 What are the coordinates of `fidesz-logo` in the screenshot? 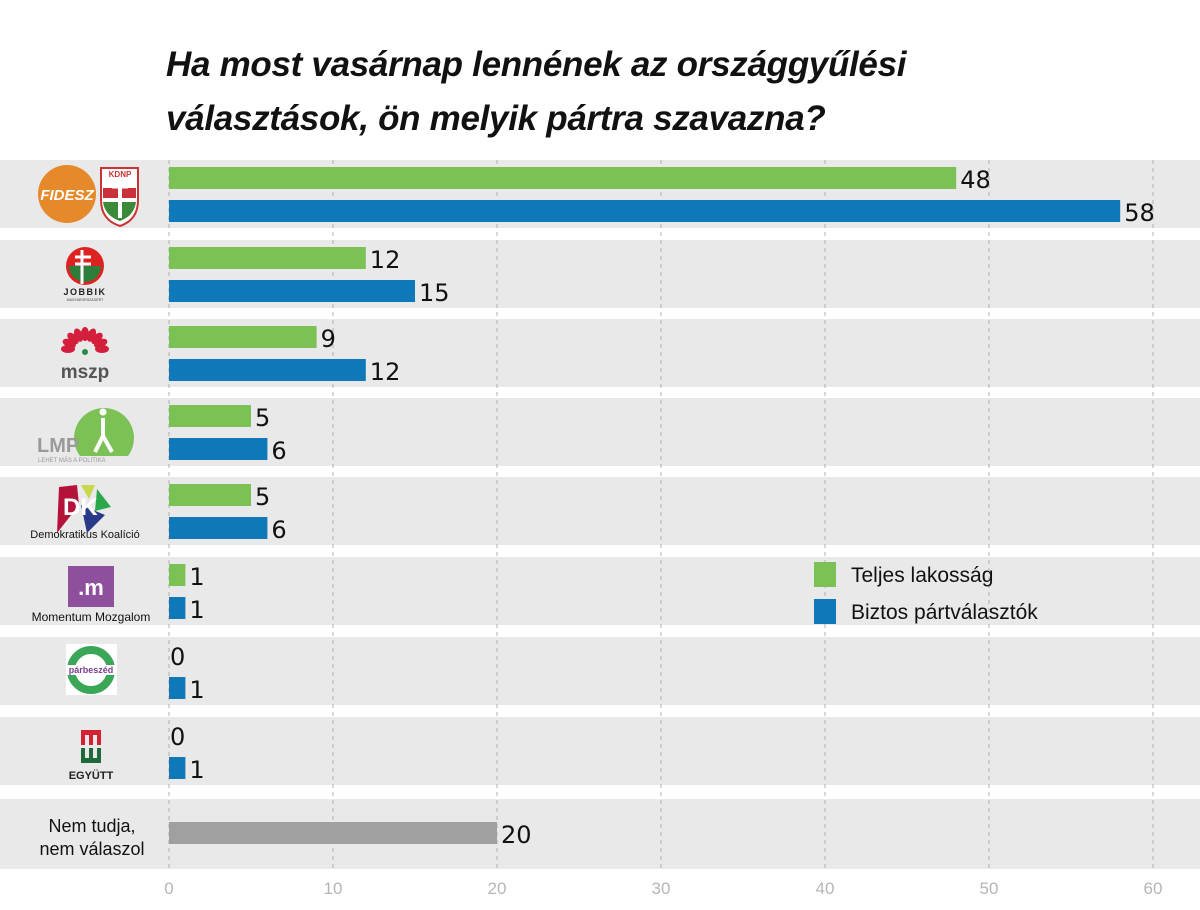 It's located at (67, 194).